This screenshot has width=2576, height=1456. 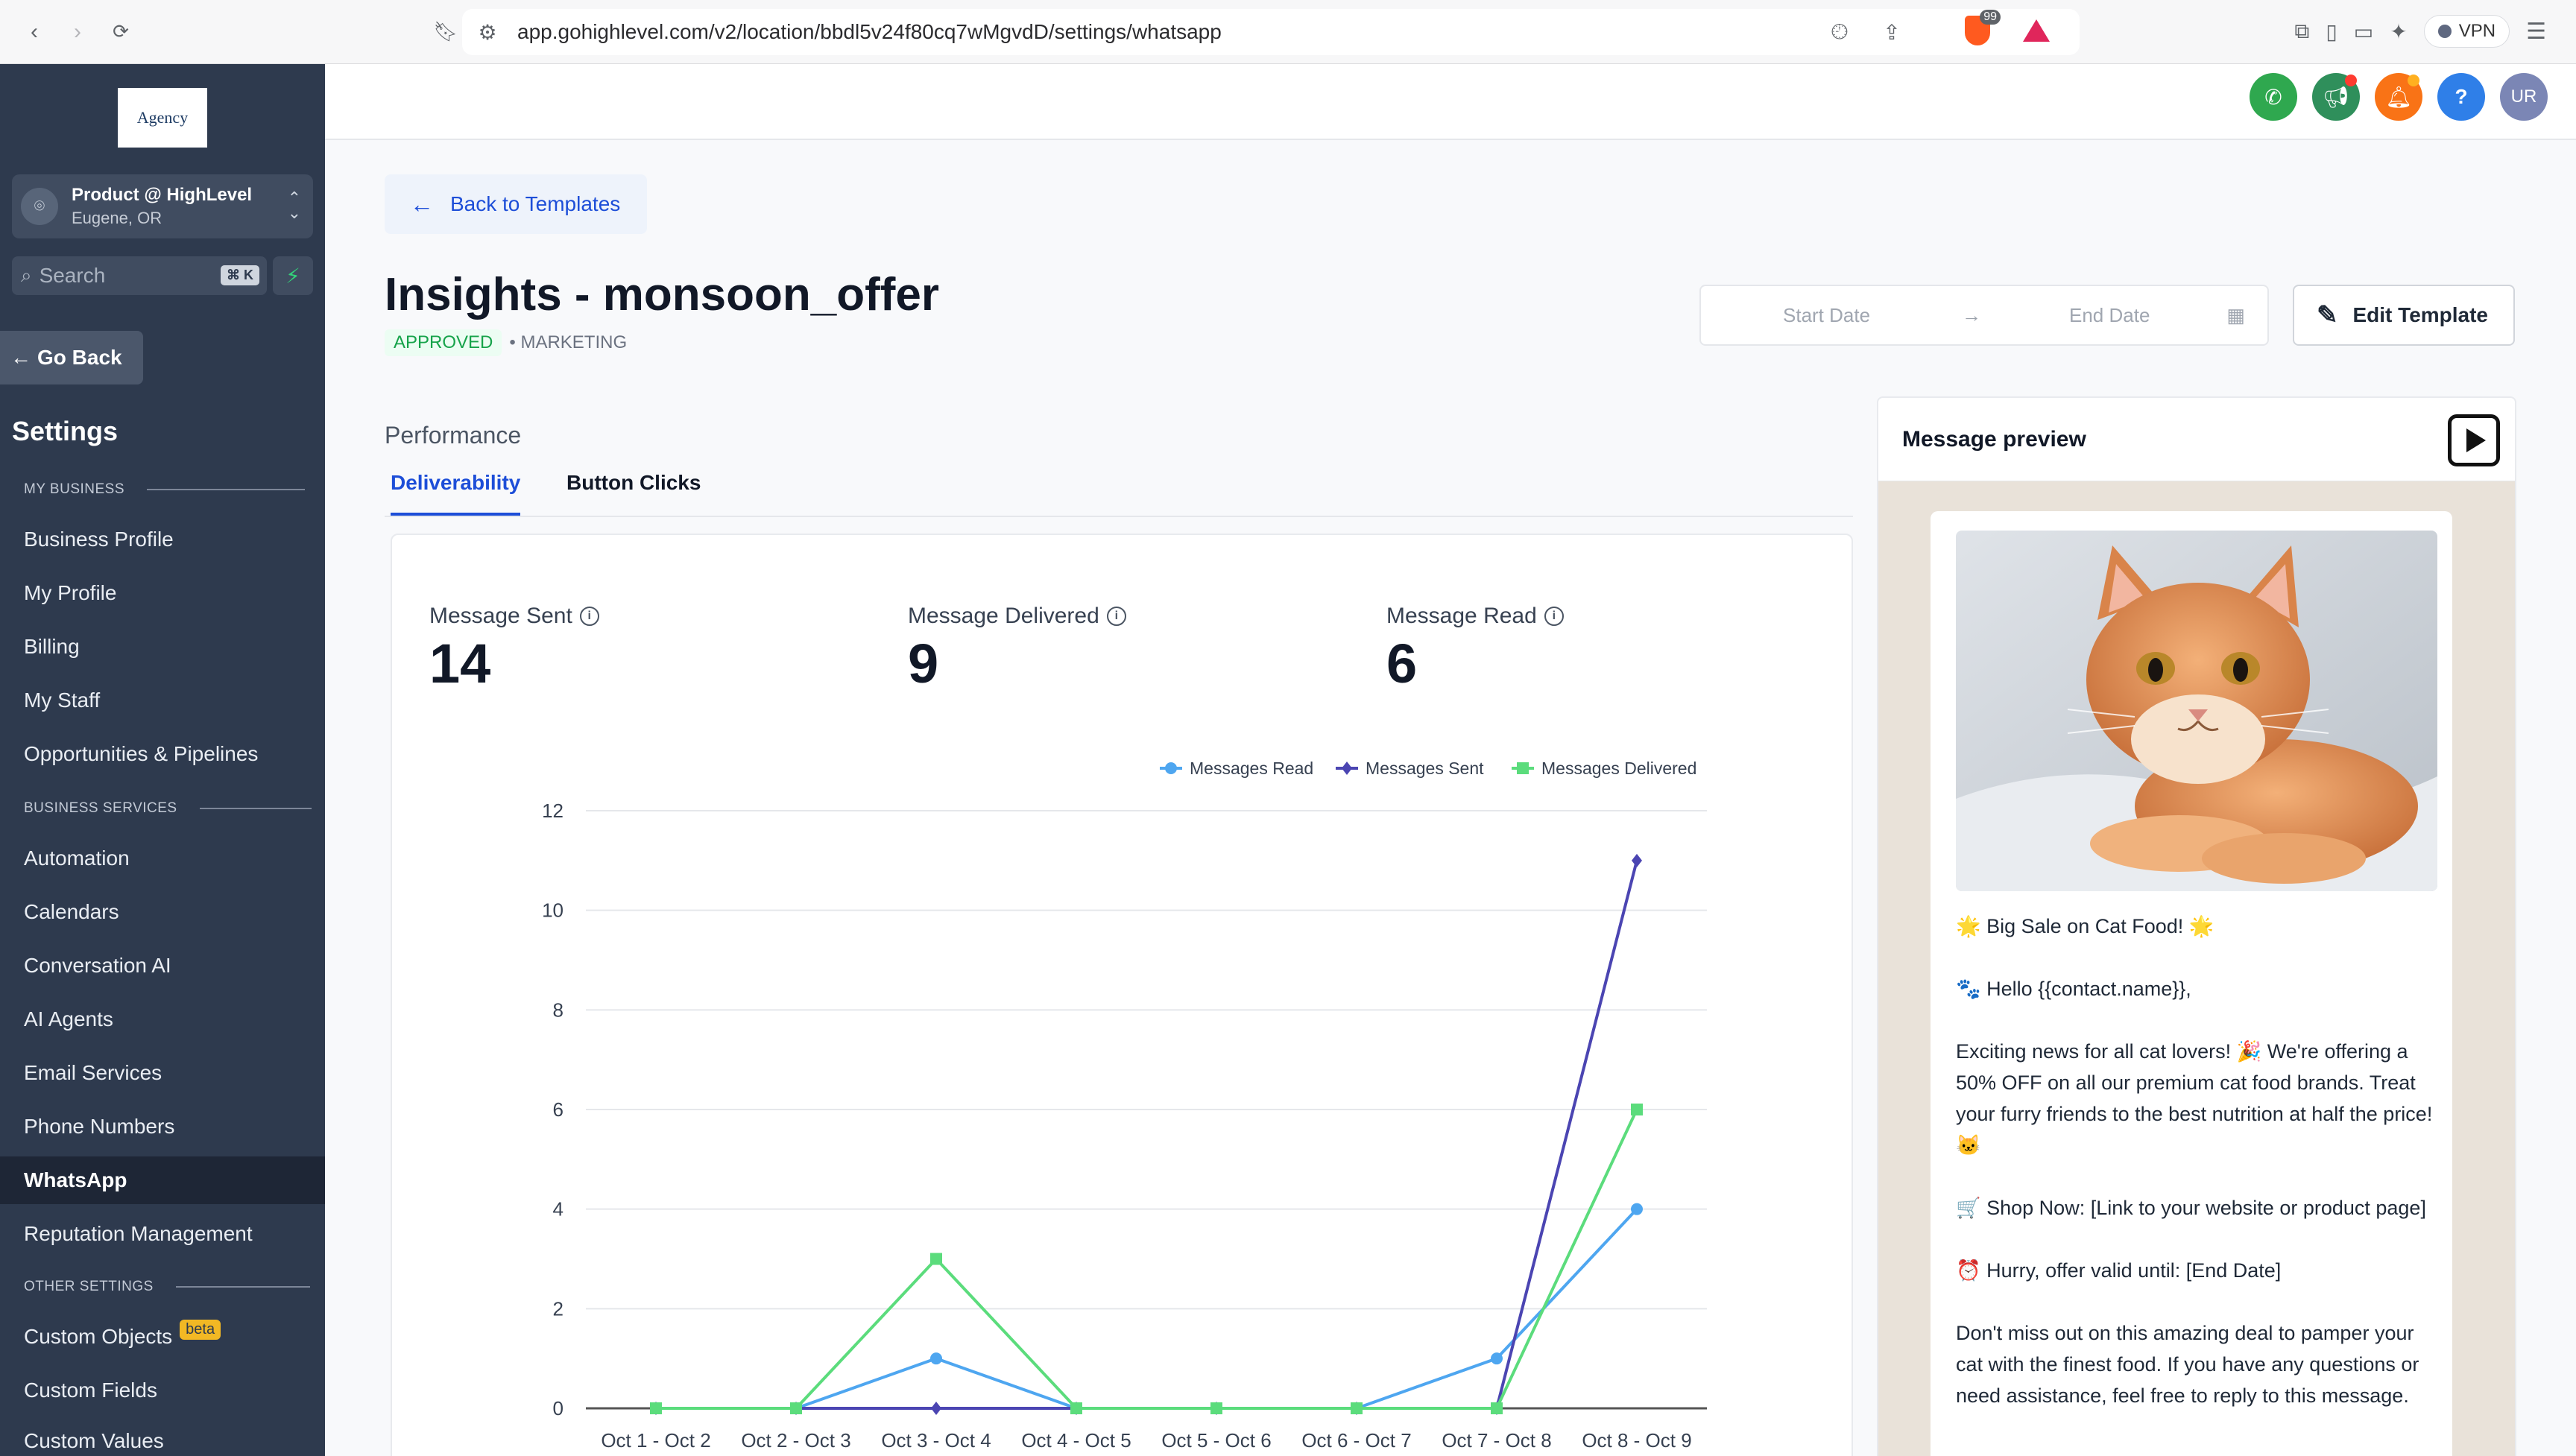 What do you see at coordinates (162, 195) in the screenshot?
I see `account-name: Product @ HighLevel` at bounding box center [162, 195].